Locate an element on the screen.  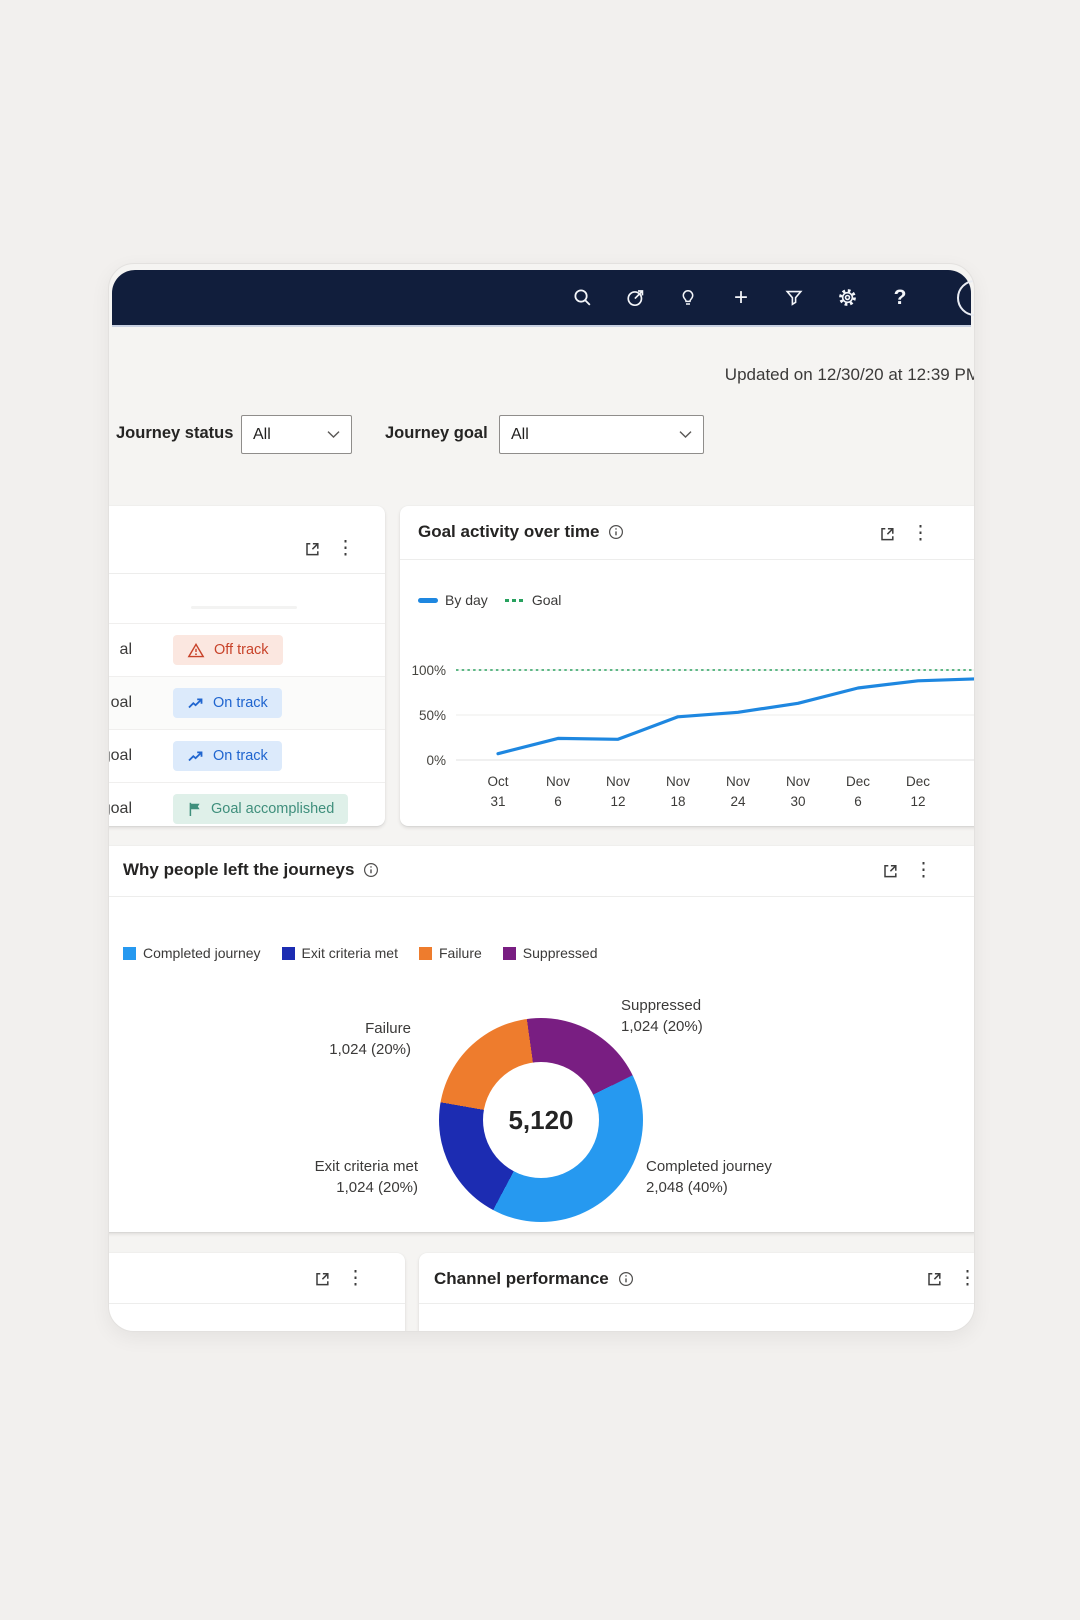
app-top-bar: + ? is located at coordinates (543, 298).